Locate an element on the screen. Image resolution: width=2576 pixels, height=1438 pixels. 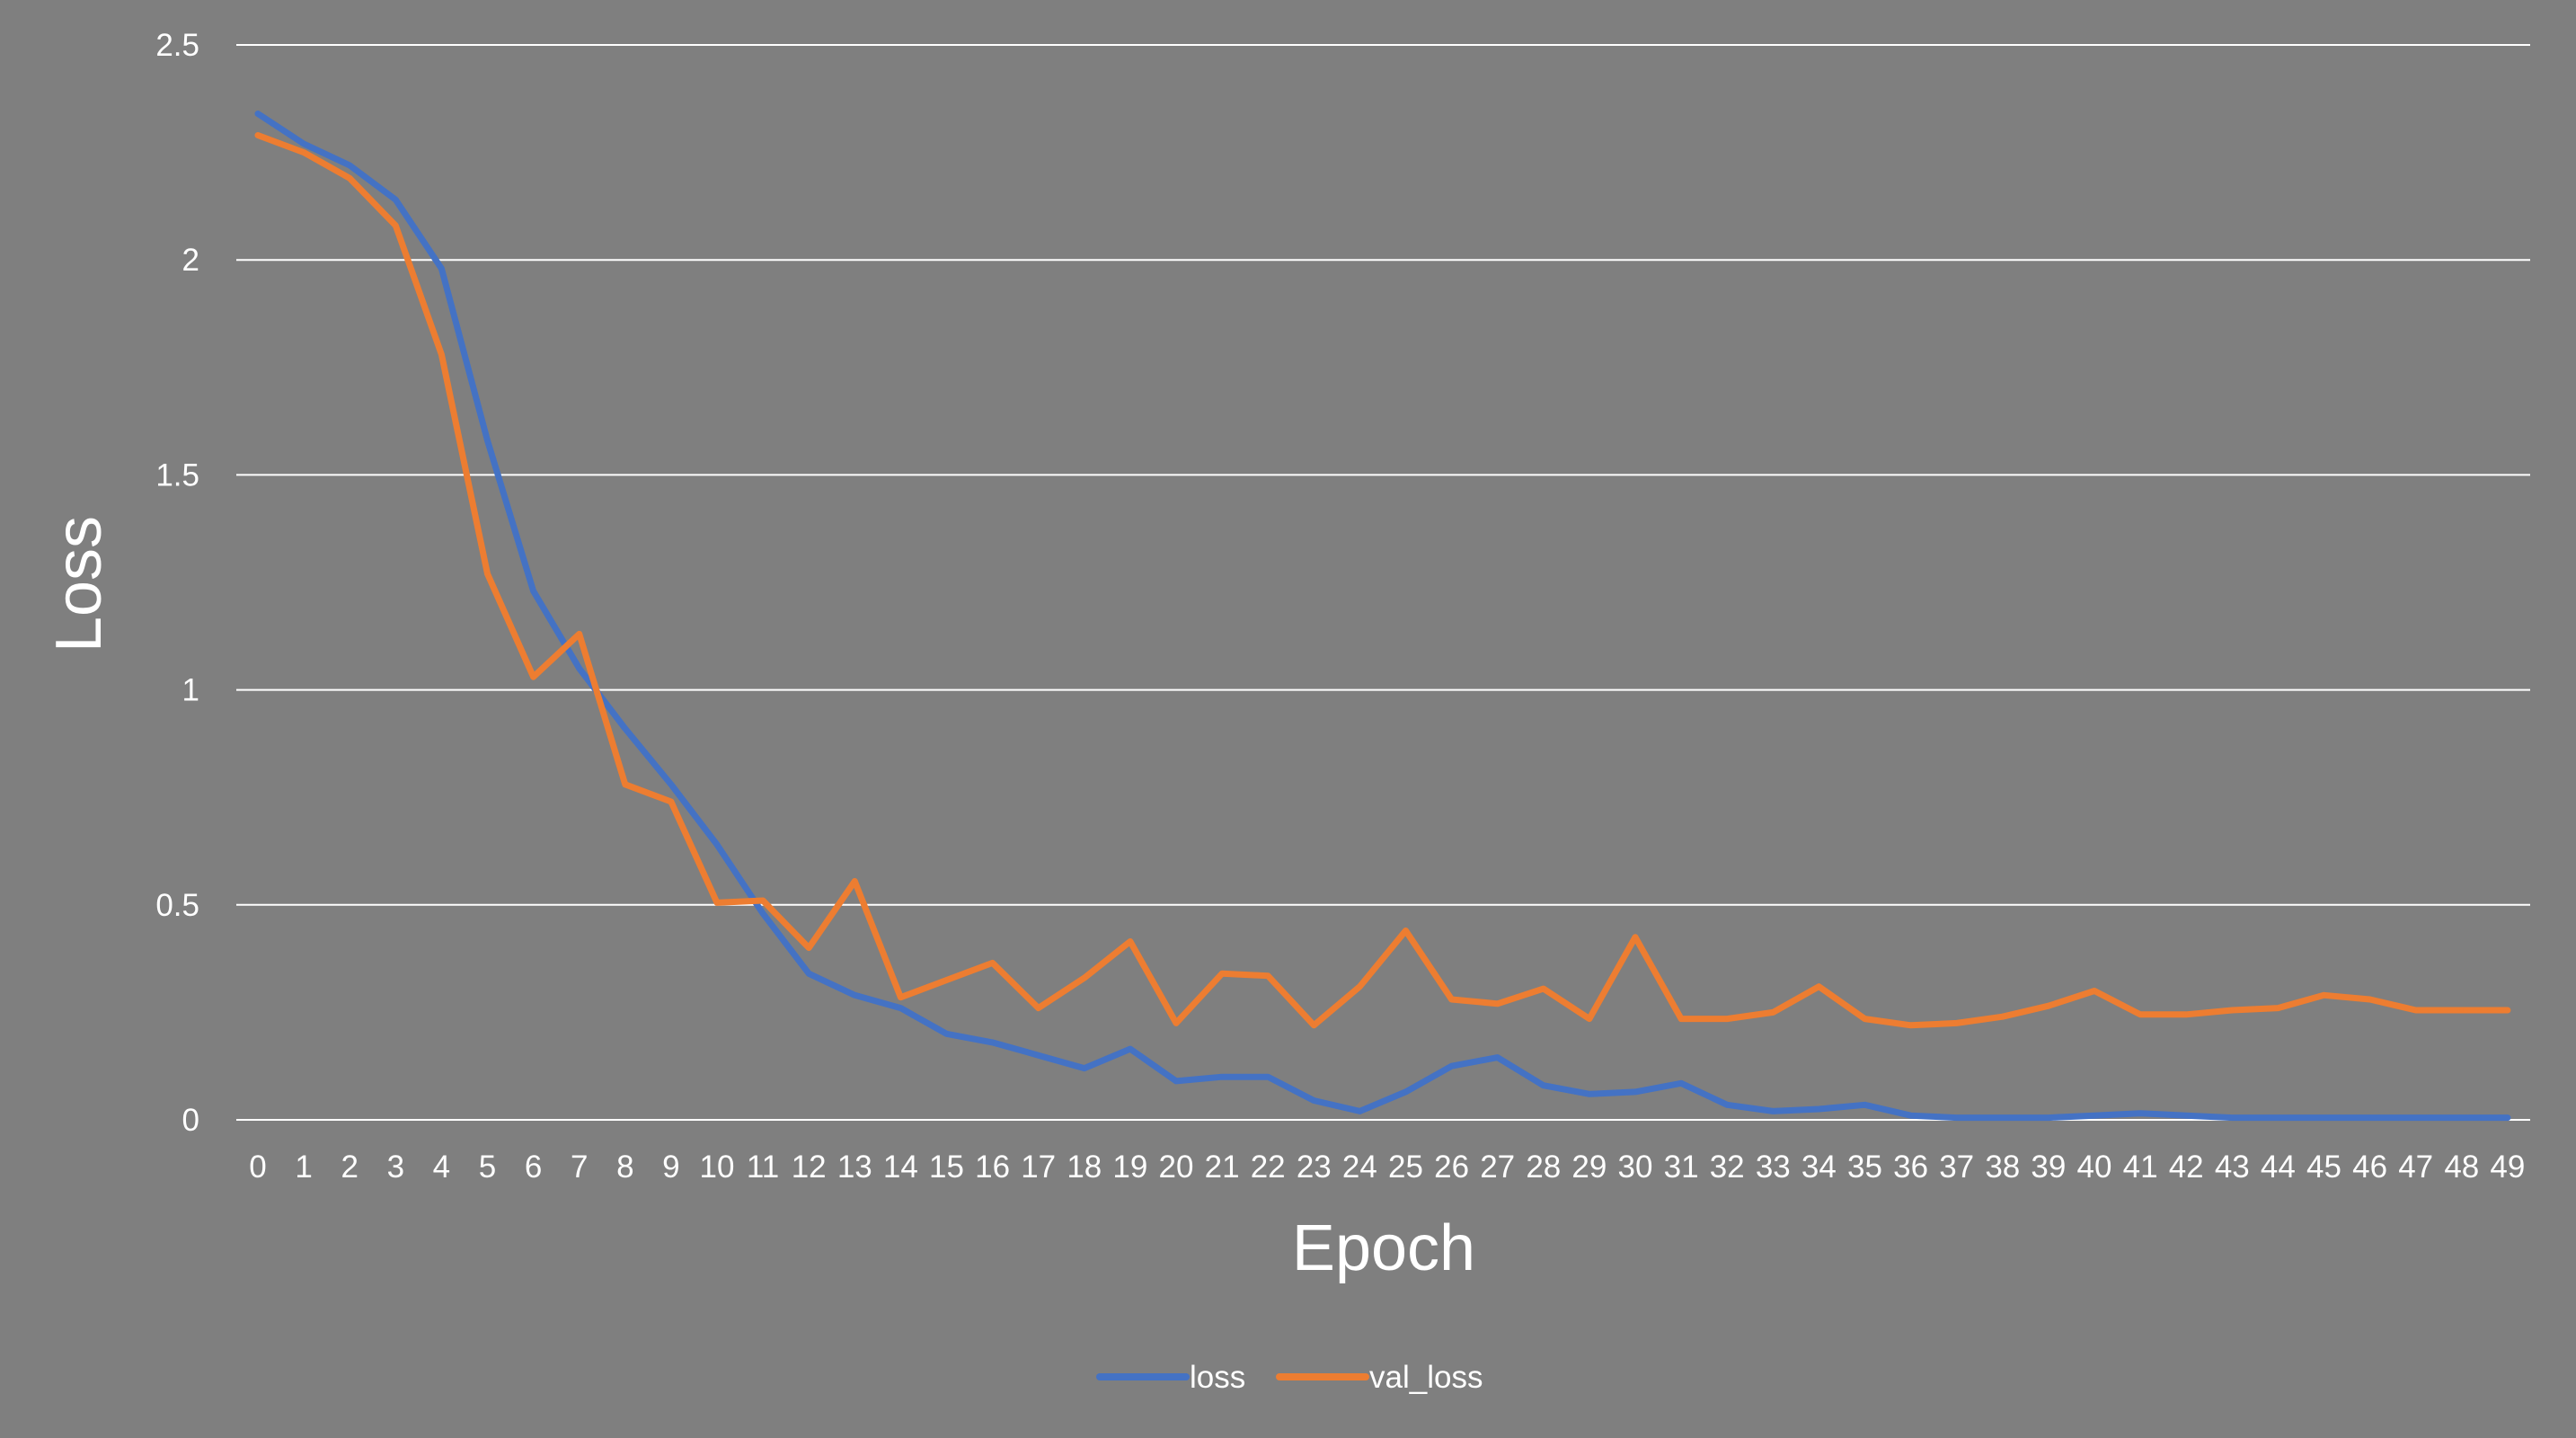
y-tick-label: 1 is located at coordinates (190, 690).